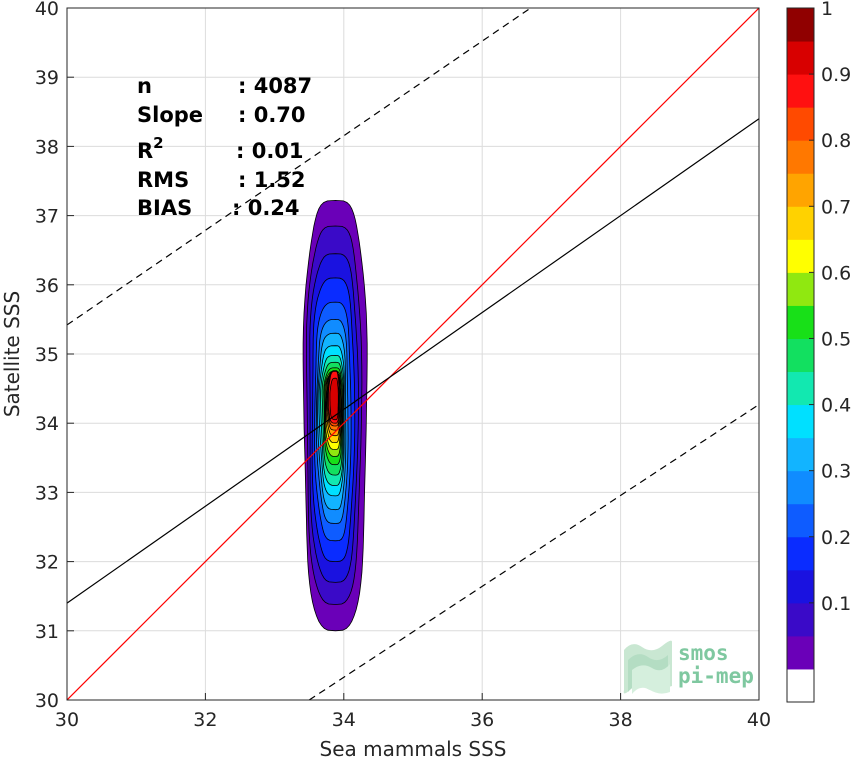 This screenshot has height=763, width=855. Describe the element at coordinates (266, 208) in the screenshot. I see `stat-bias-value: : 0.24` at that location.